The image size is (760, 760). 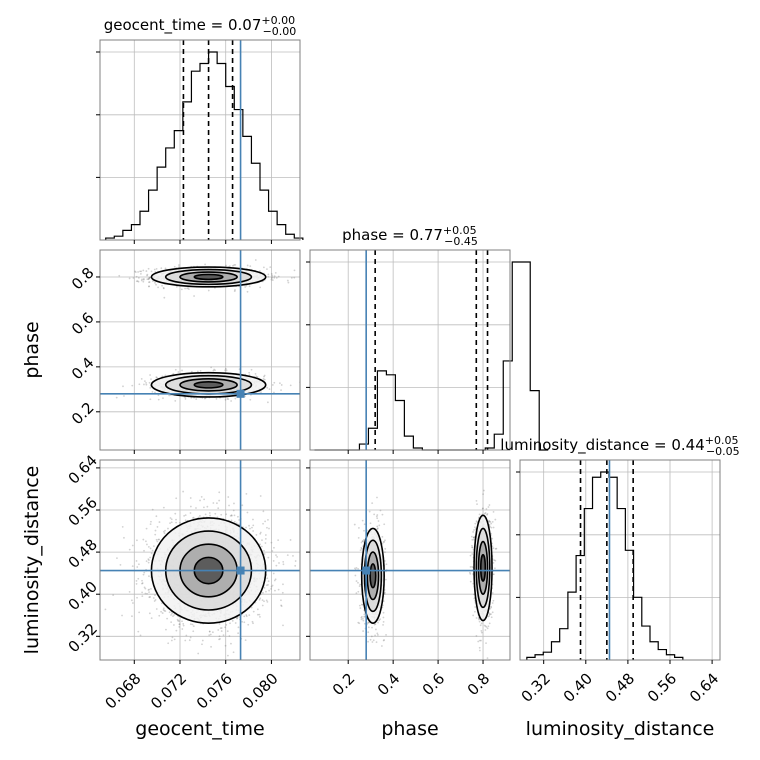 What do you see at coordinates (200, 129) in the screenshot?
I see `hist-panel-geocent_time: geocent_time = 0.07+0.00 −0.00` at bounding box center [200, 129].